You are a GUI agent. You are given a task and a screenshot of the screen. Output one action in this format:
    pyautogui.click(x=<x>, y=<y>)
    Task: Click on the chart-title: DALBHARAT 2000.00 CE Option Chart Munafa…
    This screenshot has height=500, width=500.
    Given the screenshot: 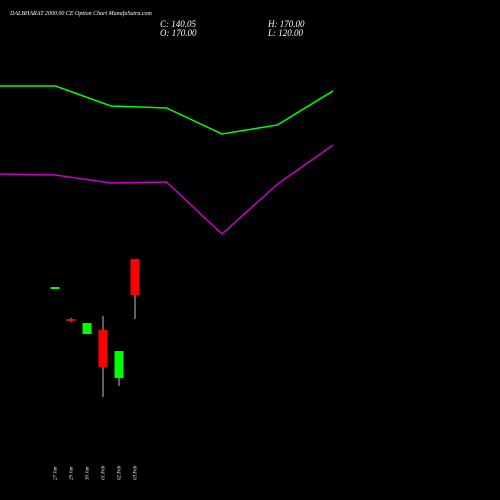 What is the action you would take?
    pyautogui.click(x=81, y=13)
    